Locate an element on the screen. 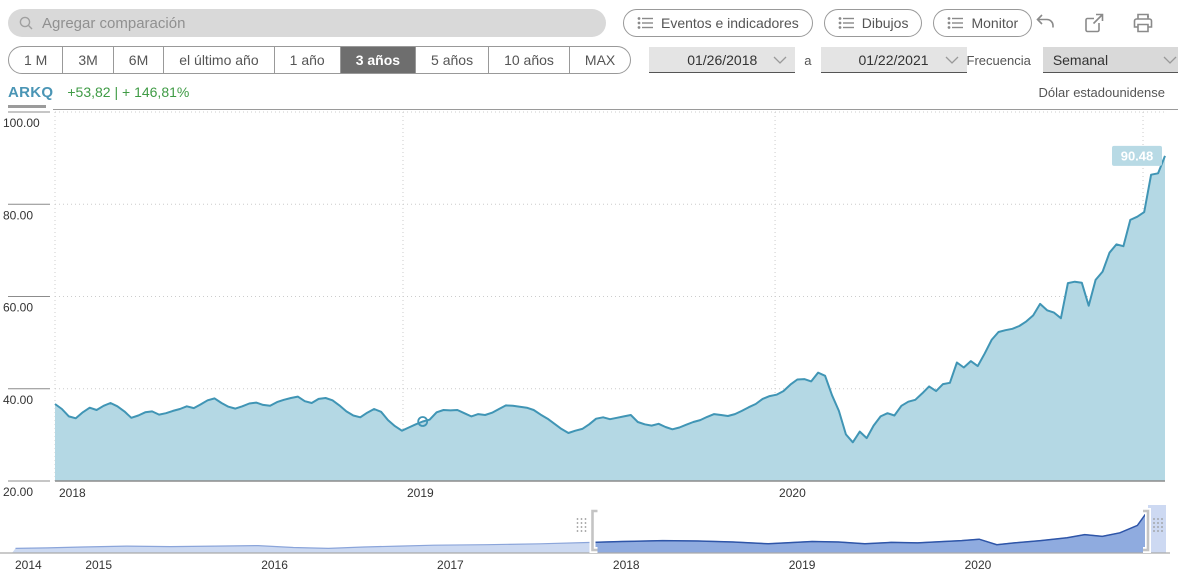 The height and width of the screenshot is (577, 1178). nav-line-selected is located at coordinates (870, 528).